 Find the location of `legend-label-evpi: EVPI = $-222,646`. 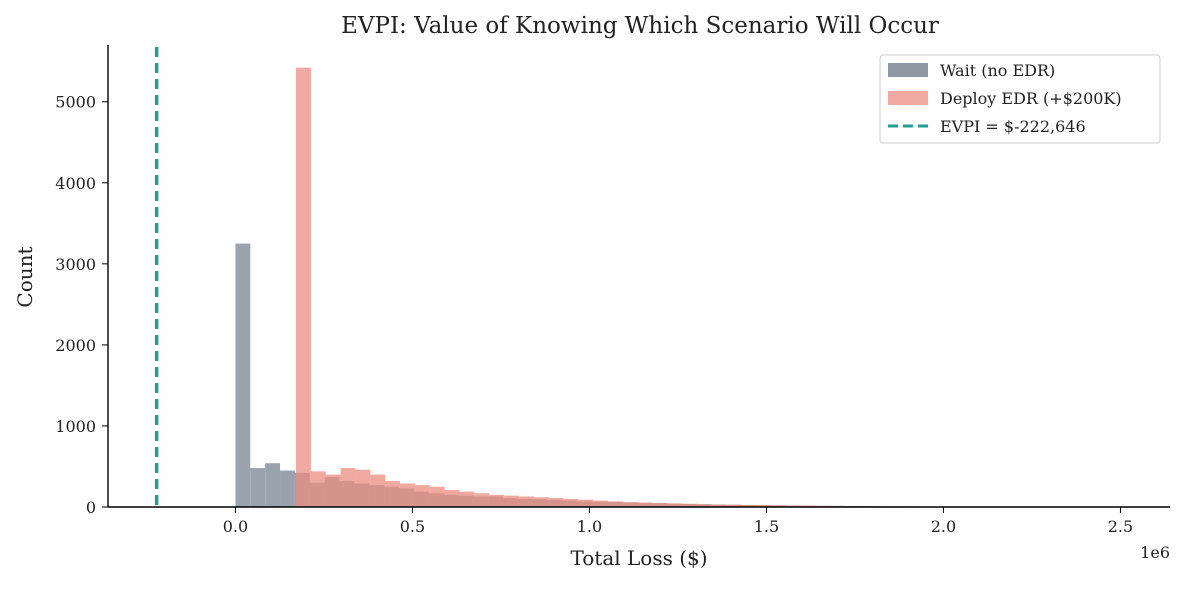

legend-label-evpi: EVPI = $-222,646 is located at coordinates (1013, 126).